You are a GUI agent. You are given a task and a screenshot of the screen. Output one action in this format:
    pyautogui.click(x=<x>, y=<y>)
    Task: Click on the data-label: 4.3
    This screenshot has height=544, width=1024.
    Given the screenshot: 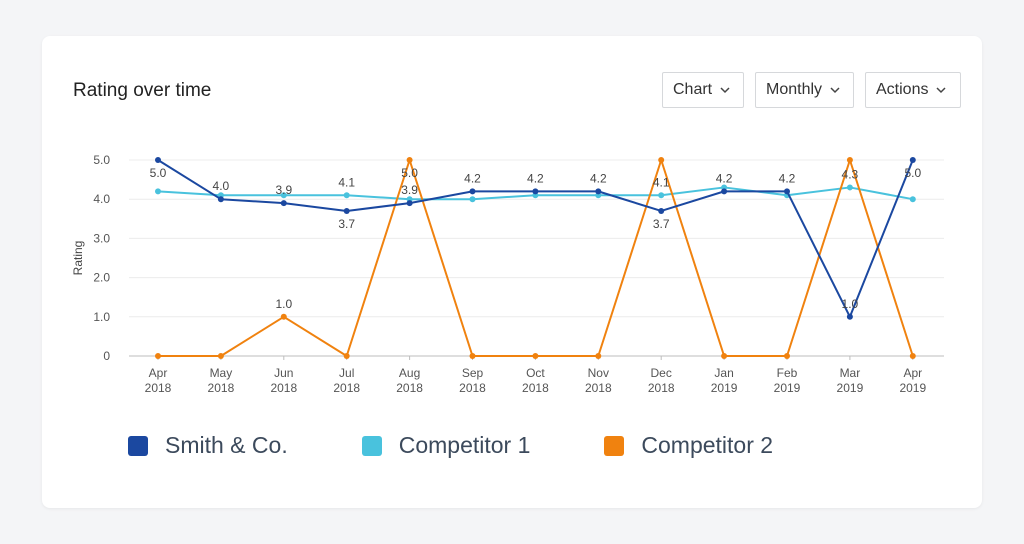 What is the action you would take?
    pyautogui.click(x=850, y=174)
    